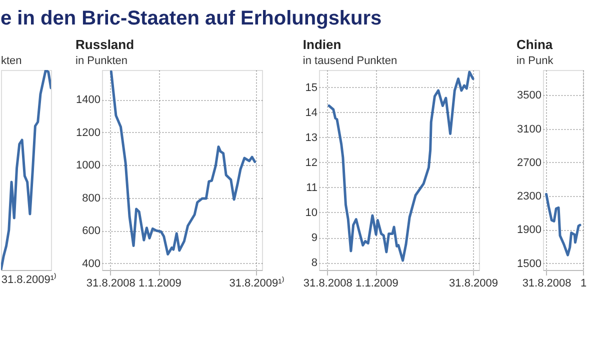  I want to click on y-tick-label: 12, so click(311, 163).